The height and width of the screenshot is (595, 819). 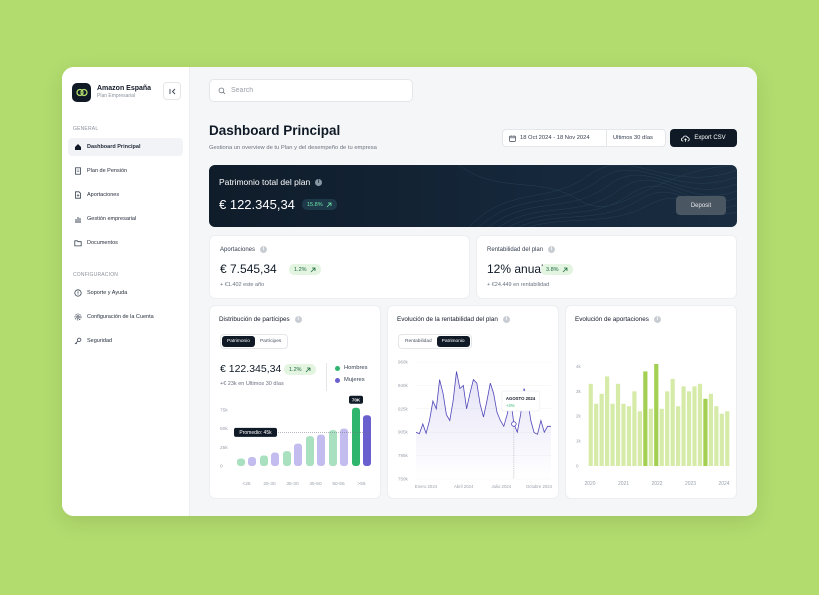 What do you see at coordinates (514, 424) in the screenshot?
I see `tooltip-point` at bounding box center [514, 424].